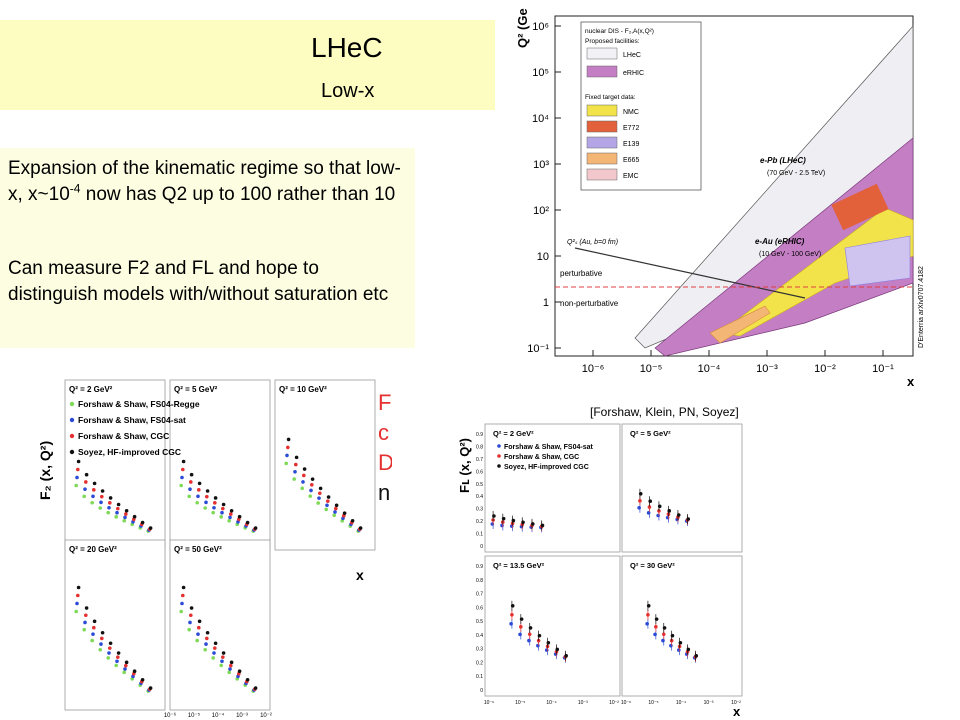  What do you see at coordinates (220, 465) in the screenshot?
I see `f2-panel: Q² = 5 GeV²` at bounding box center [220, 465].